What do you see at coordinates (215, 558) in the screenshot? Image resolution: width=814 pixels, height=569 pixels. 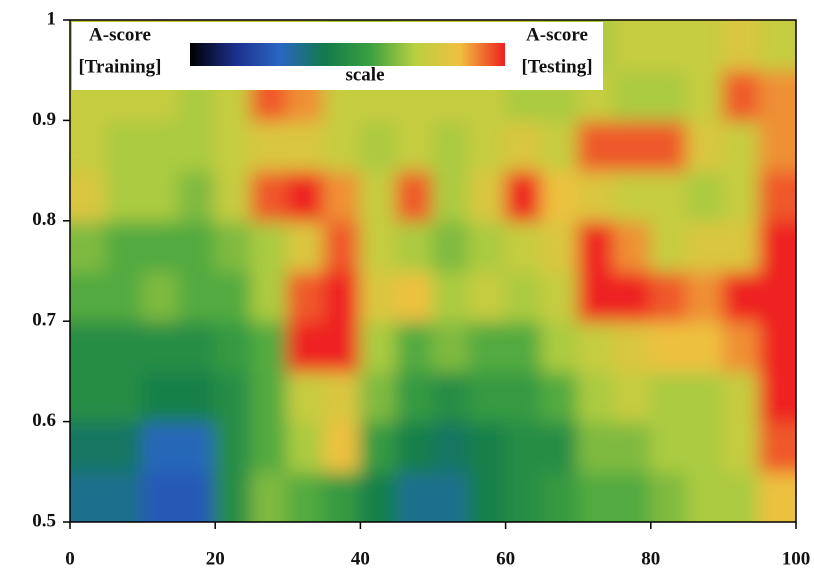 I see `x-tick-label: 20` at bounding box center [215, 558].